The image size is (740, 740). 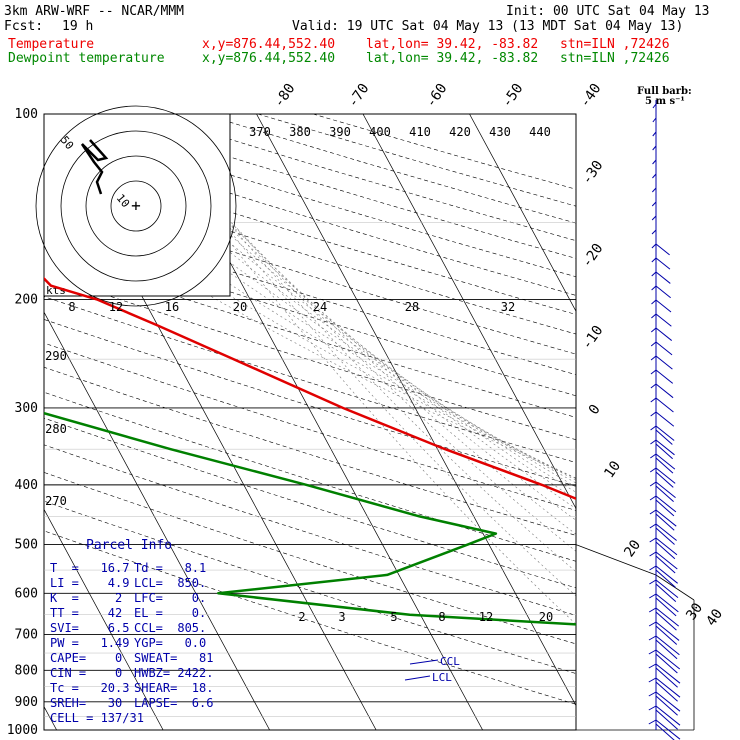 What do you see at coordinates (26, 545) in the screenshot?
I see `pressure-tick-label: 500` at bounding box center [26, 545].